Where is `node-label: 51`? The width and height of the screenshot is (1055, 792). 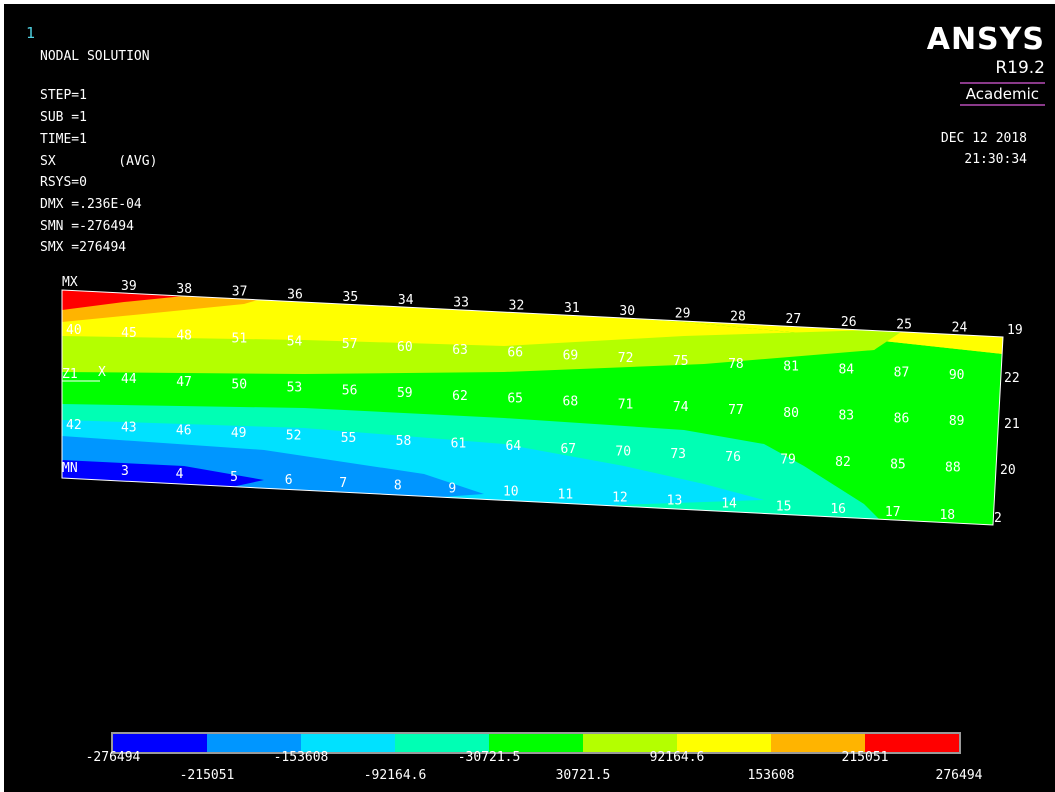 node-label: 51 is located at coordinates (240, 338).